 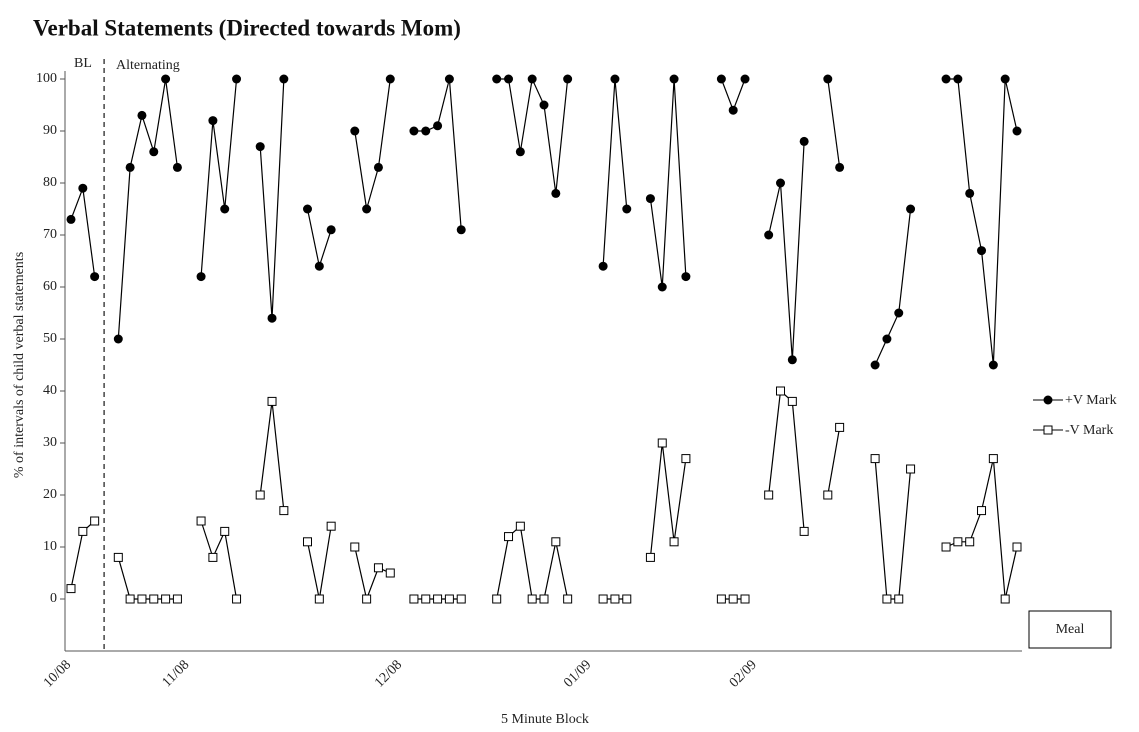 I want to click on legend-label: +V Mark, so click(x=1091, y=400).